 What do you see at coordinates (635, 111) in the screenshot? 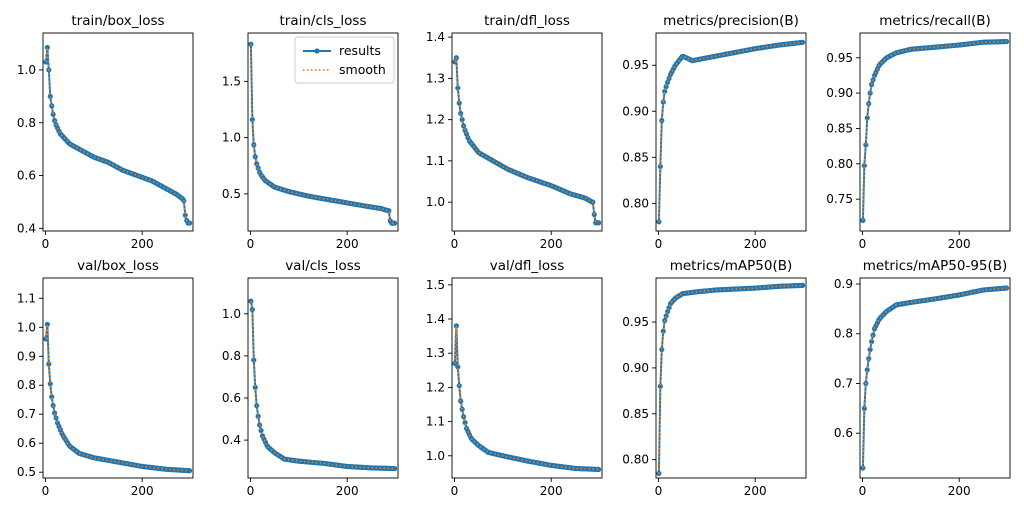
I see `y-tick-label: 0.90` at bounding box center [635, 111].